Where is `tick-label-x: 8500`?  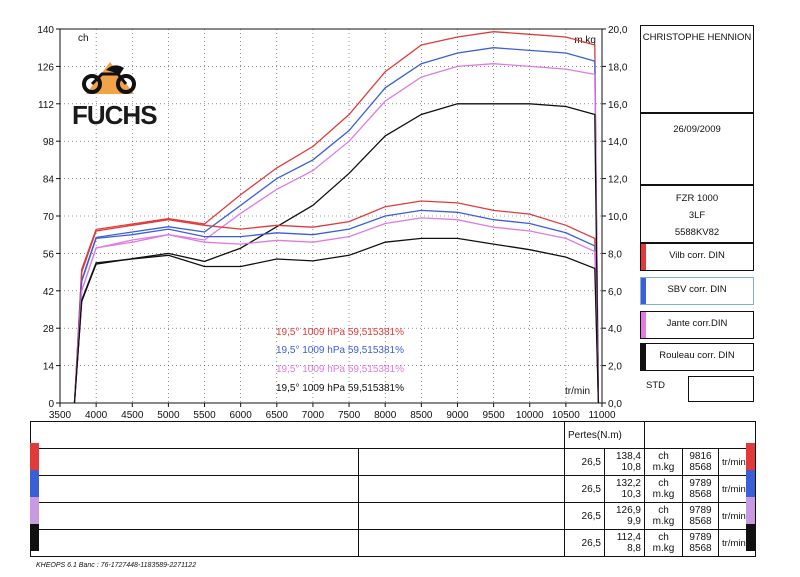
tick-label-x: 8500 is located at coordinates (421, 415).